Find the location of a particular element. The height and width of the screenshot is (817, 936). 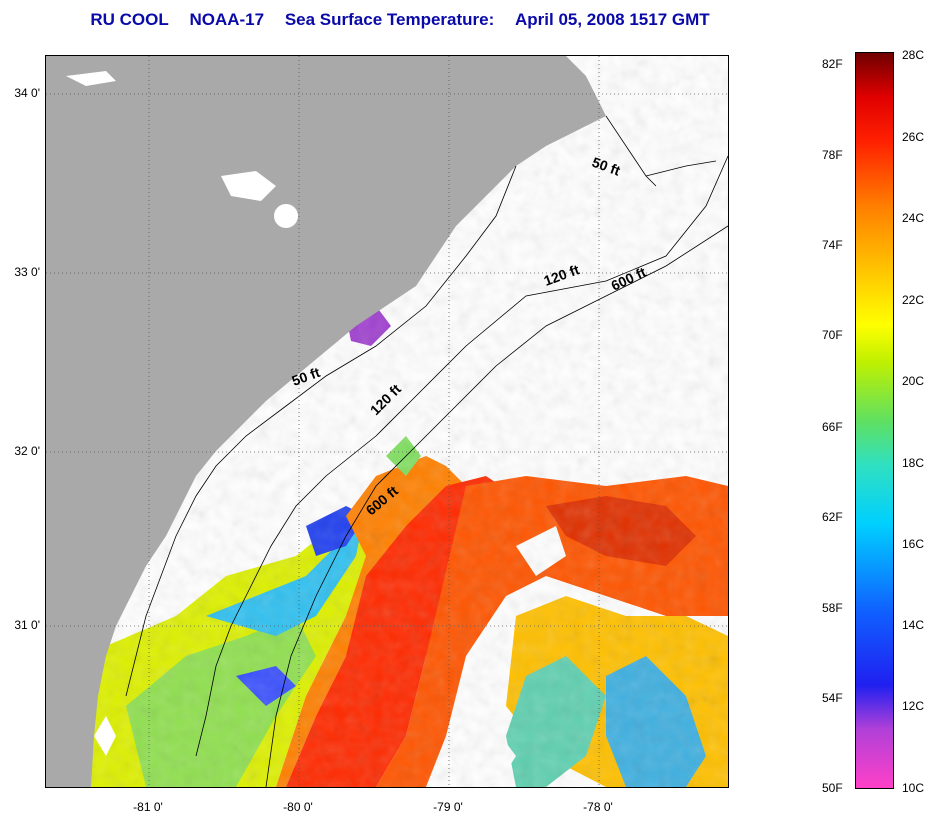

colorbar-f-62: 62F is located at coordinates (832, 517).